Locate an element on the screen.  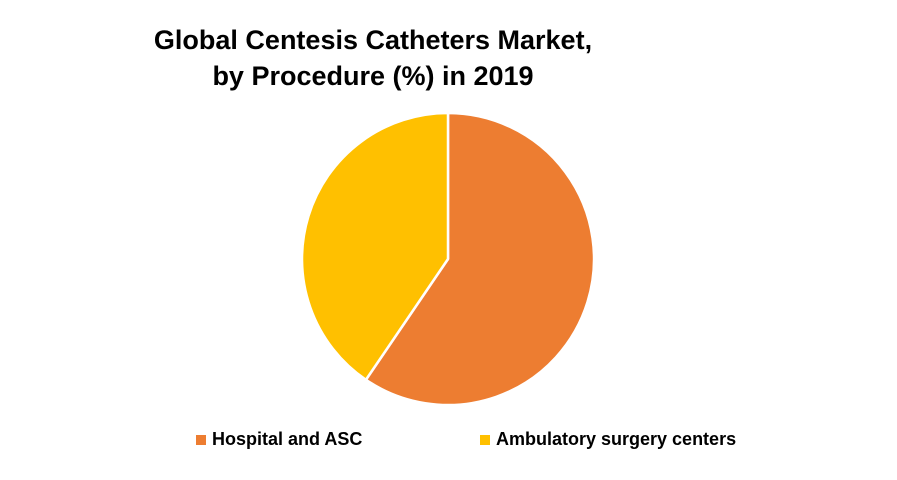
chart-title-line-1: Global Centesis Catheters Market, is located at coordinates (373, 40).